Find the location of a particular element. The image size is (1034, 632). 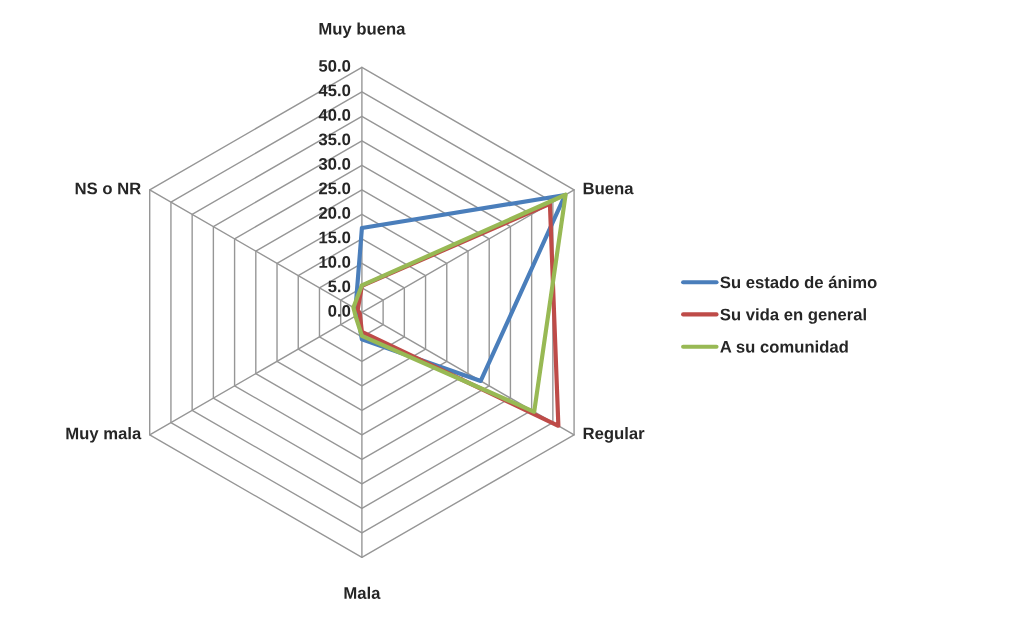

y-tick-label: 35.0 is located at coordinates (334, 139).